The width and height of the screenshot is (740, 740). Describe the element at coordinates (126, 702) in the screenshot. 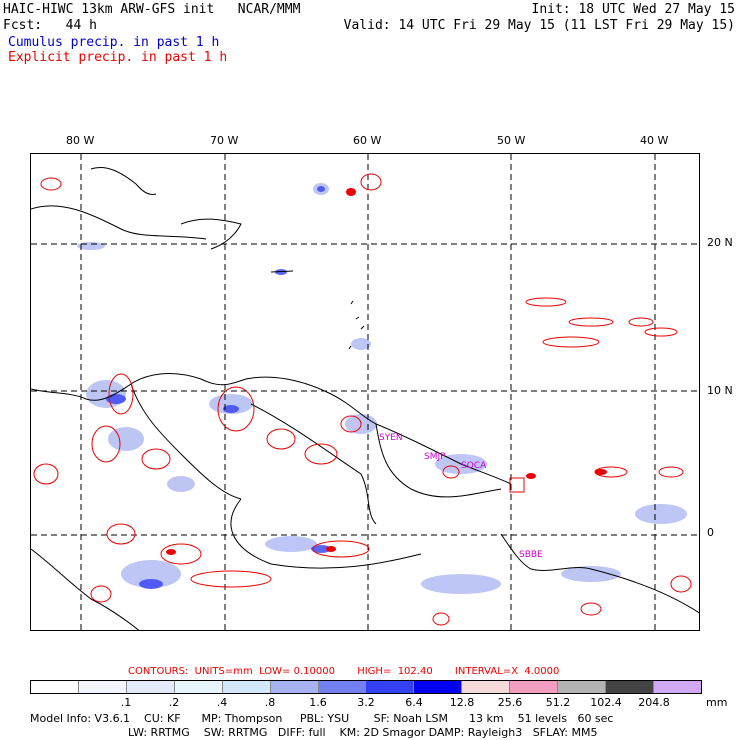

I see `colorbar-level-label: .1` at that location.